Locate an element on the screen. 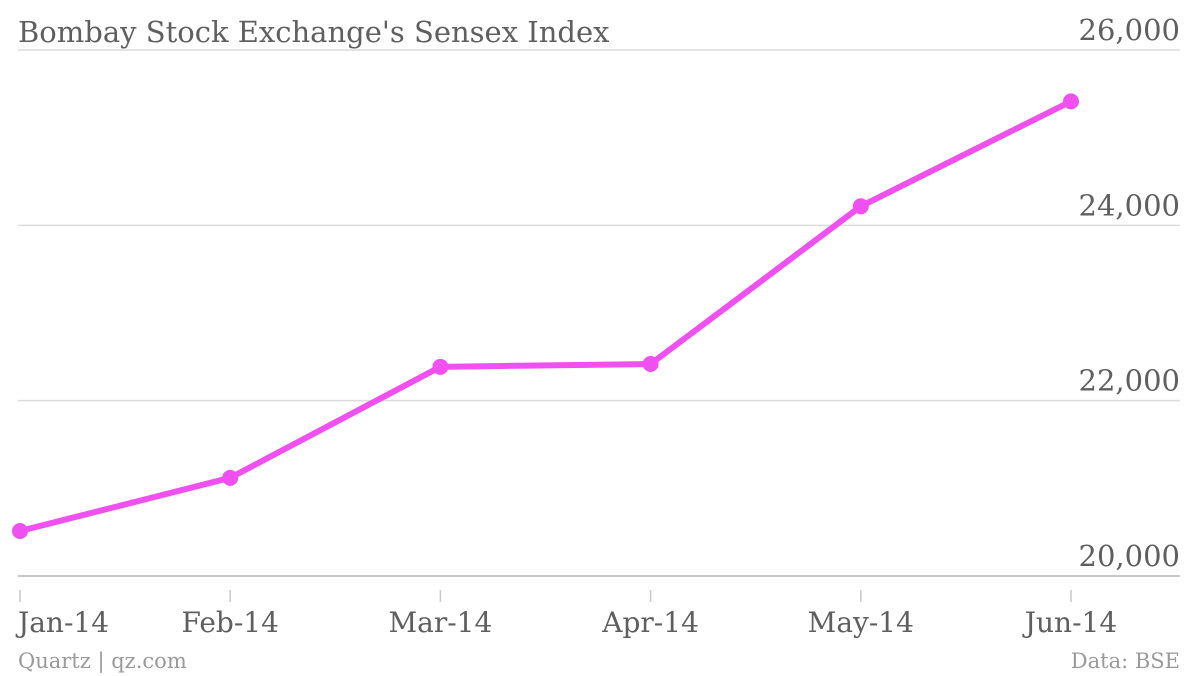 The width and height of the screenshot is (1200, 676). source-credit-left: Quartz | qz.com is located at coordinates (102, 661).